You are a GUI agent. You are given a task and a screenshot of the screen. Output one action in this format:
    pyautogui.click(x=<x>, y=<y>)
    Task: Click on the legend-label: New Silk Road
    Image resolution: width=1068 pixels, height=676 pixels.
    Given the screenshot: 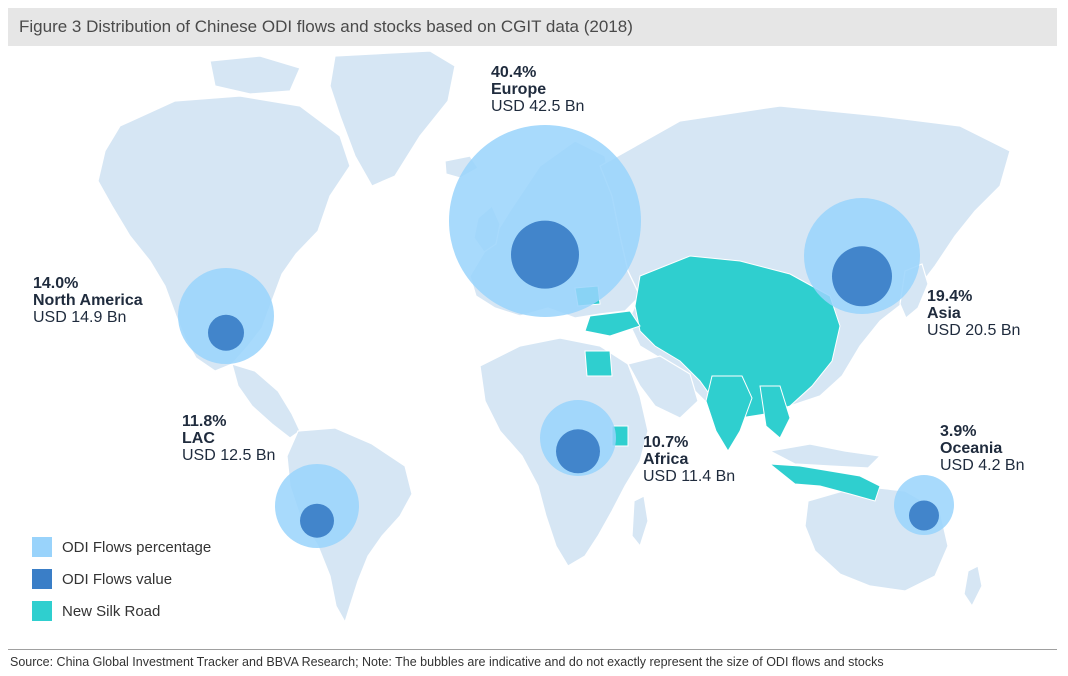 What is the action you would take?
    pyautogui.click(x=111, y=611)
    